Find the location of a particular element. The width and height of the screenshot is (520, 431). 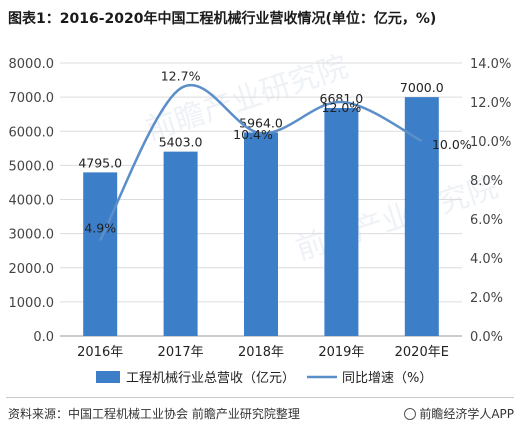

line-value-label: 12.0% is located at coordinates (342, 107).